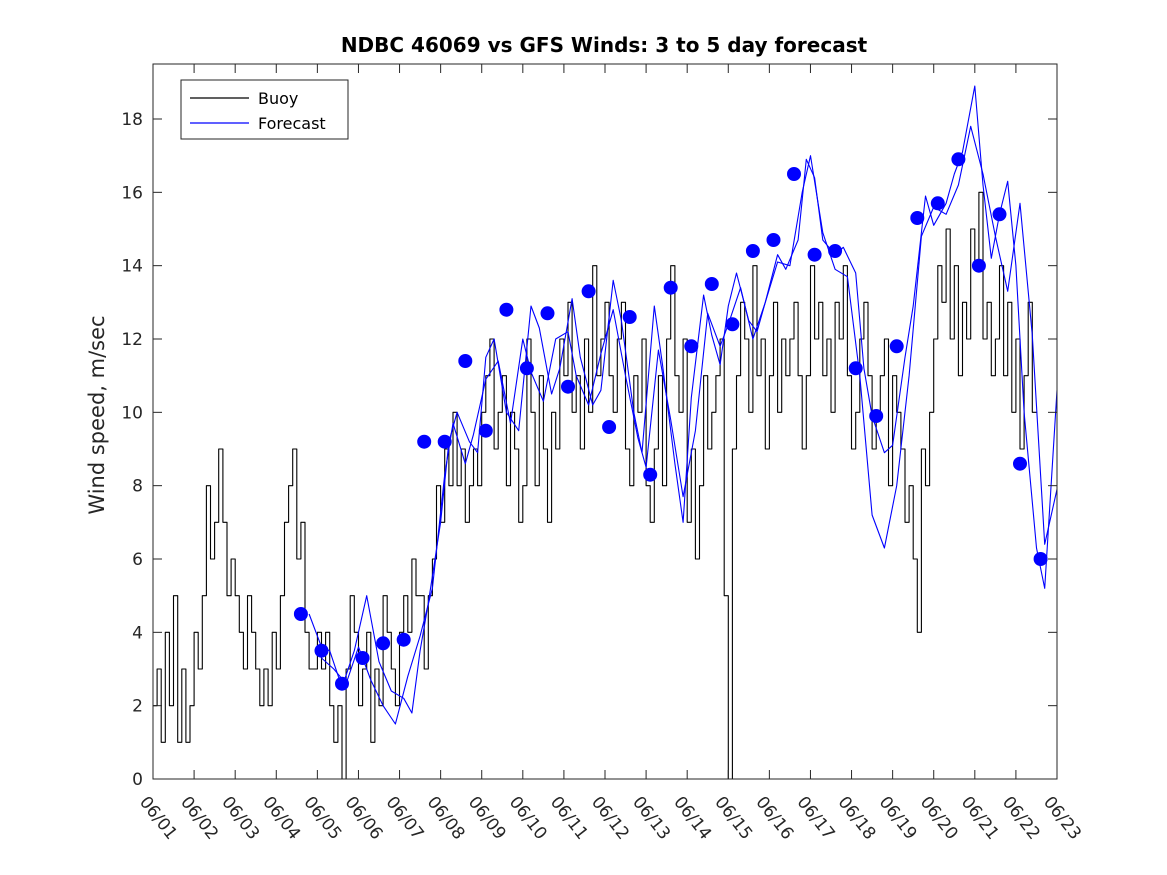 The width and height of the screenshot is (1167, 875). Describe the element at coordinates (132, 267) in the screenshot. I see `y-tick-label: 14` at that location.